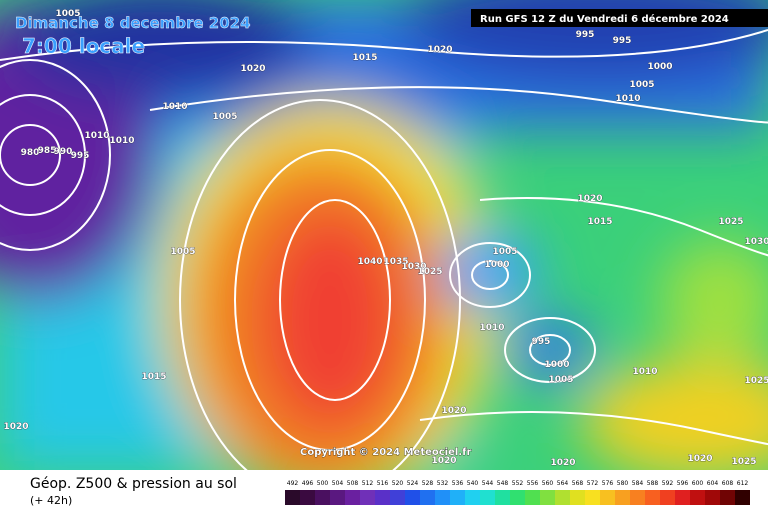  Describe the element at coordinates (47, 151) in the screenshot. I see `isobar-label: 985` at that location.